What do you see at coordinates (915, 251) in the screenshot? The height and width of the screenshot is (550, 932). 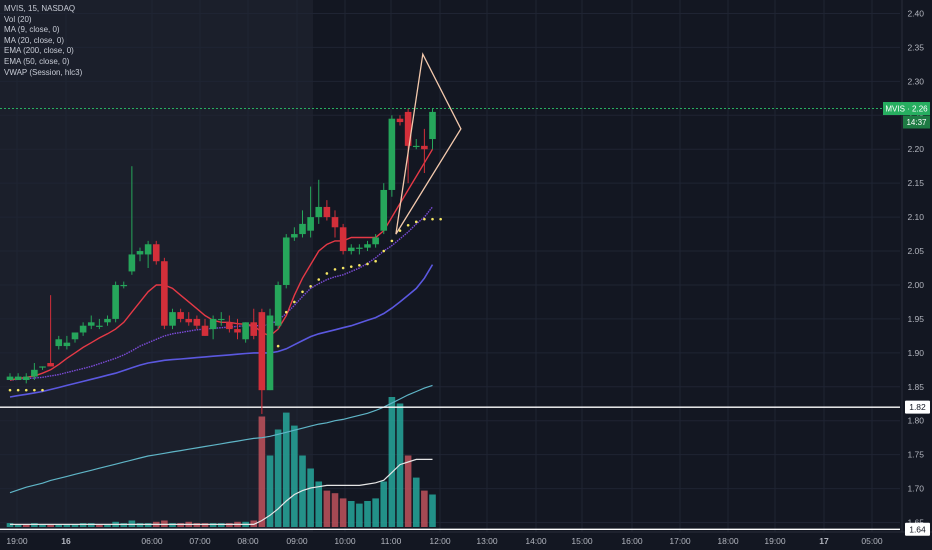 I see `y-tick-label: 2.05` at bounding box center [915, 251].